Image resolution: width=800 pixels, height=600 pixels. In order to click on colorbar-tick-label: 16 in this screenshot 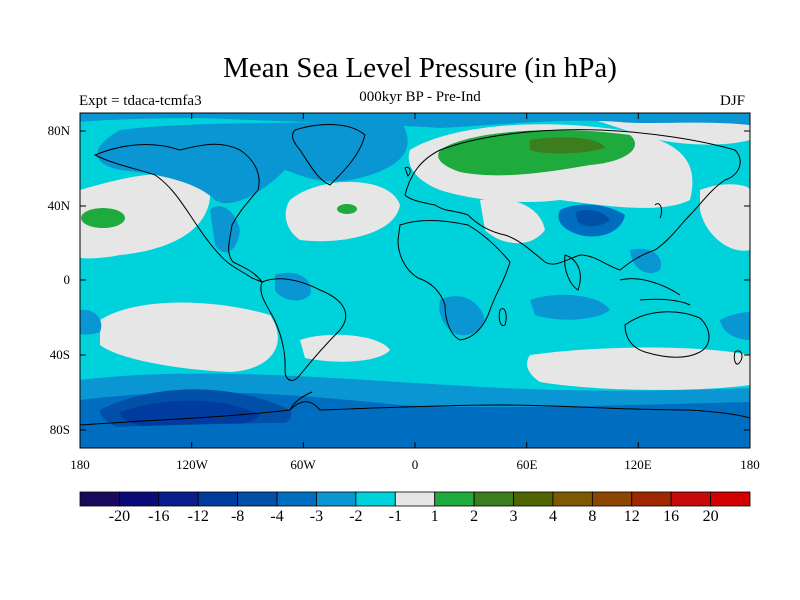, I will do `click(671, 516)`.